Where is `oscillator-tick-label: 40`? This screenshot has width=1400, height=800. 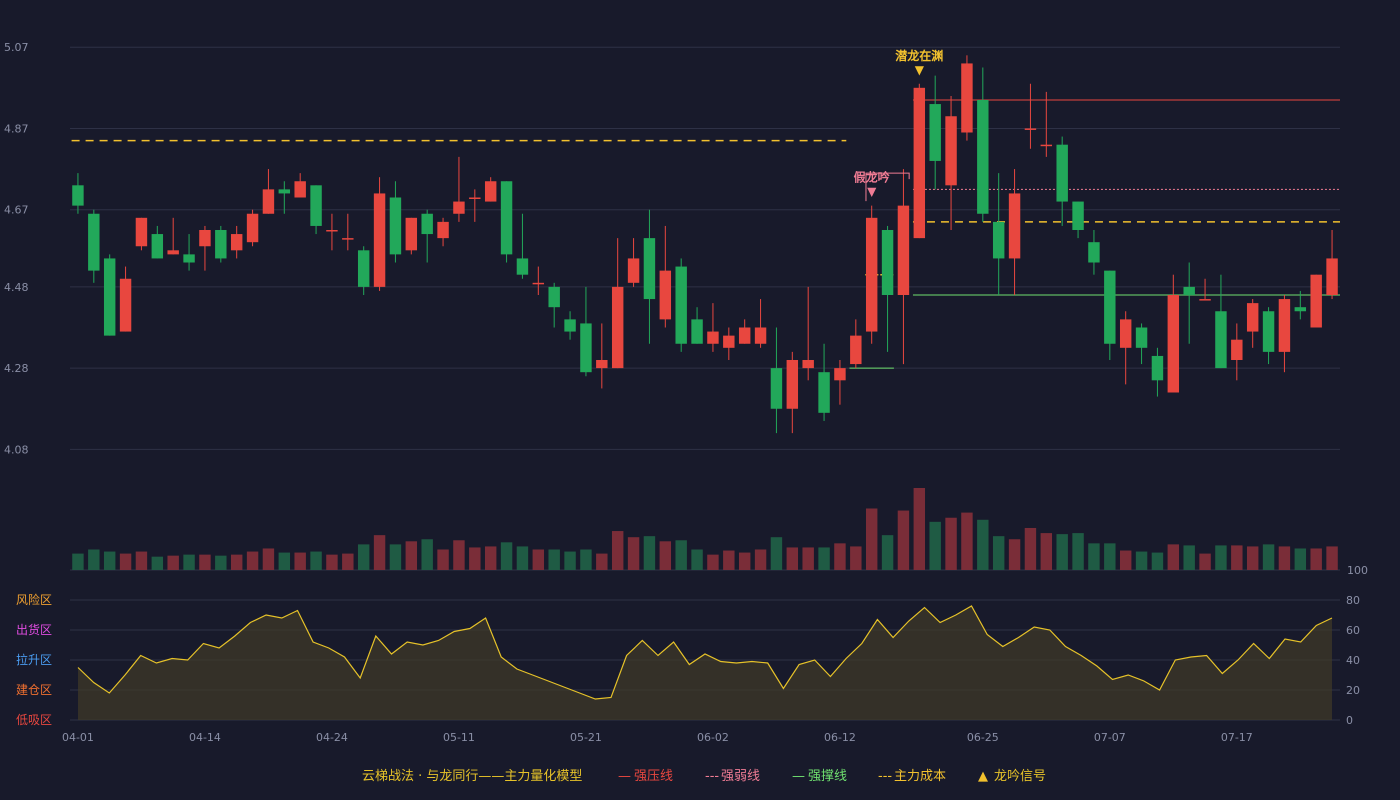 oscillator-tick-label: 40 is located at coordinates (1353, 660).